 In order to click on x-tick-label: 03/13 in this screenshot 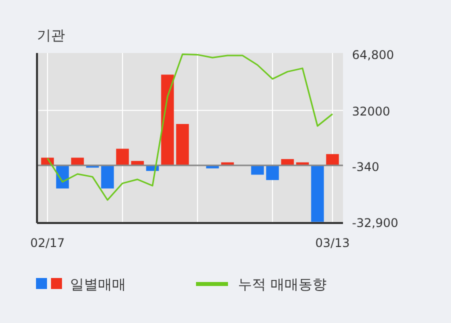, I will do `click(332, 243)`.